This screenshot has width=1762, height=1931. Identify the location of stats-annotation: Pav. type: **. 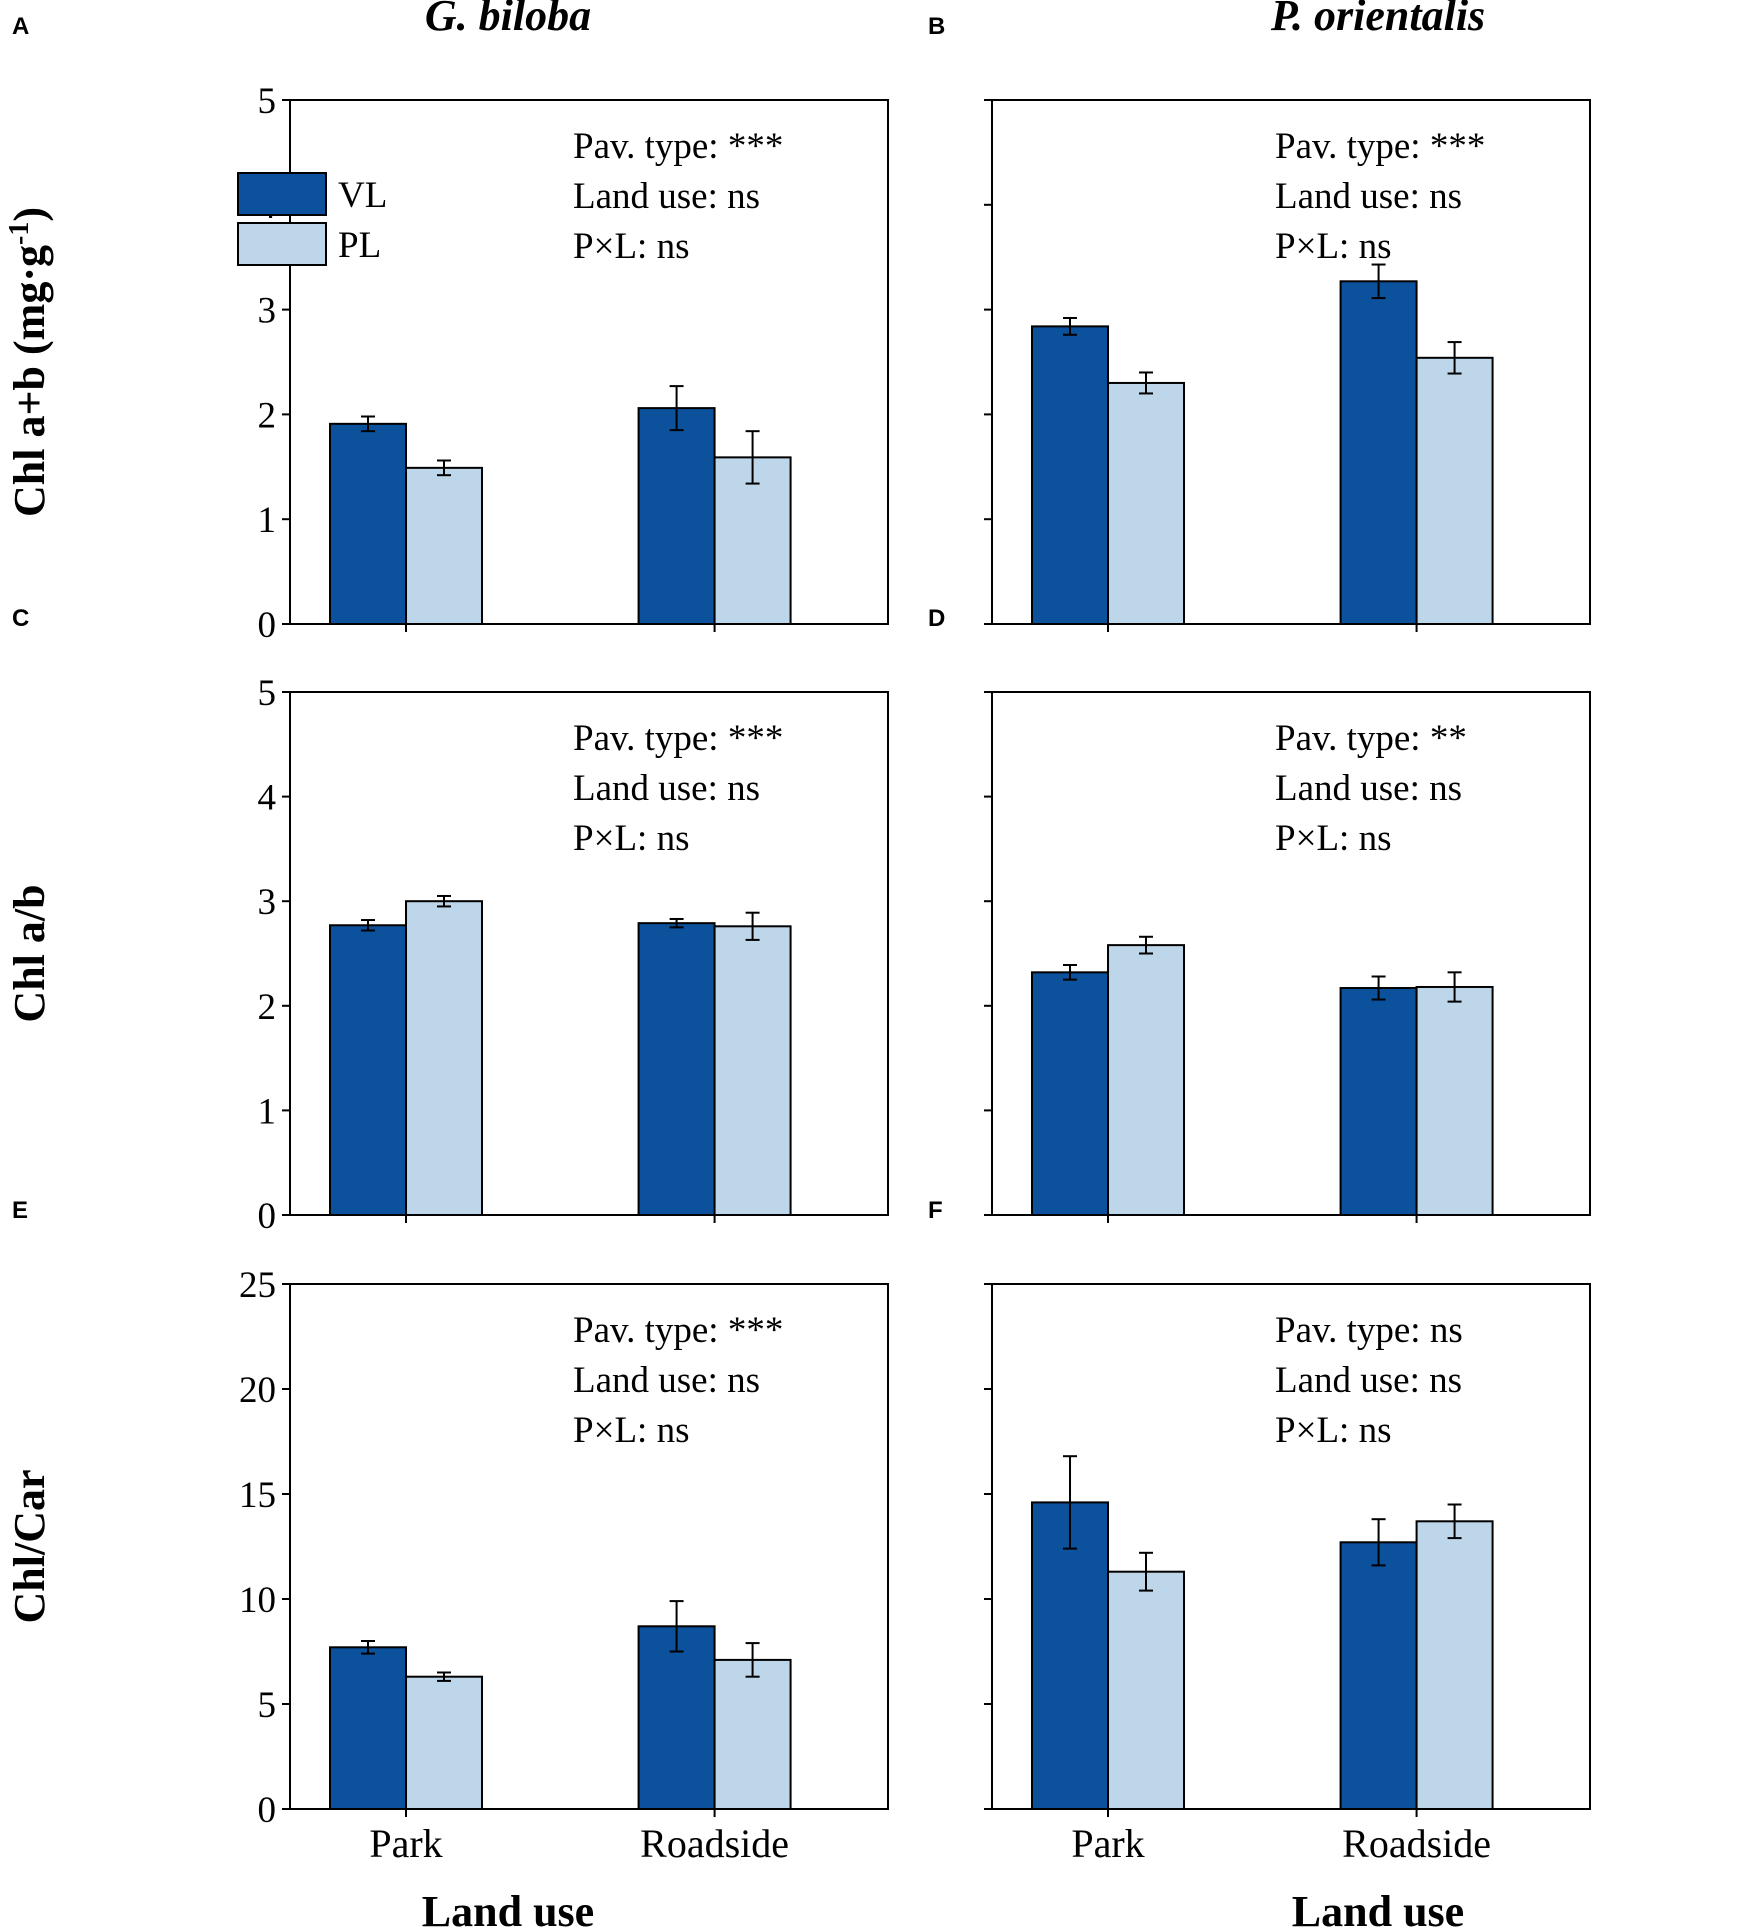
(1371, 738).